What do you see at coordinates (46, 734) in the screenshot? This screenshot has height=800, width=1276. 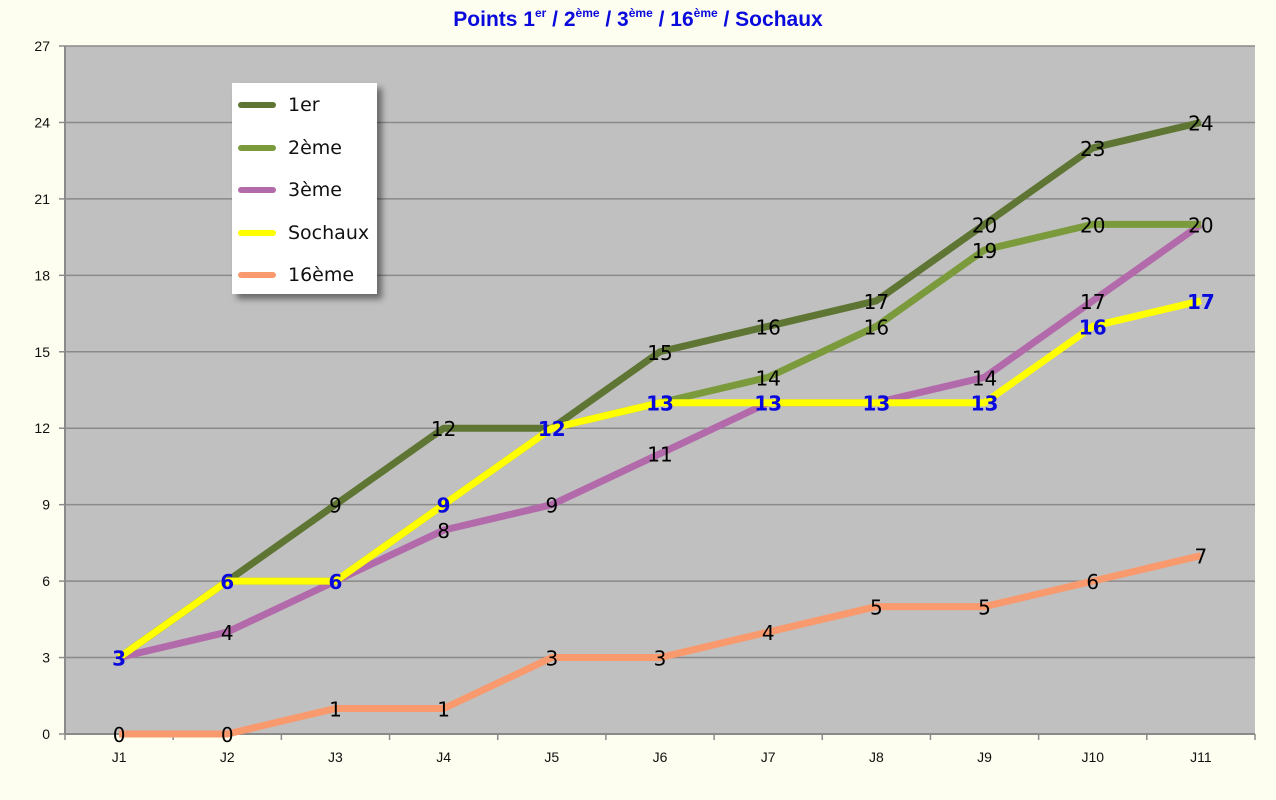 I see `y-tick-label: 0` at bounding box center [46, 734].